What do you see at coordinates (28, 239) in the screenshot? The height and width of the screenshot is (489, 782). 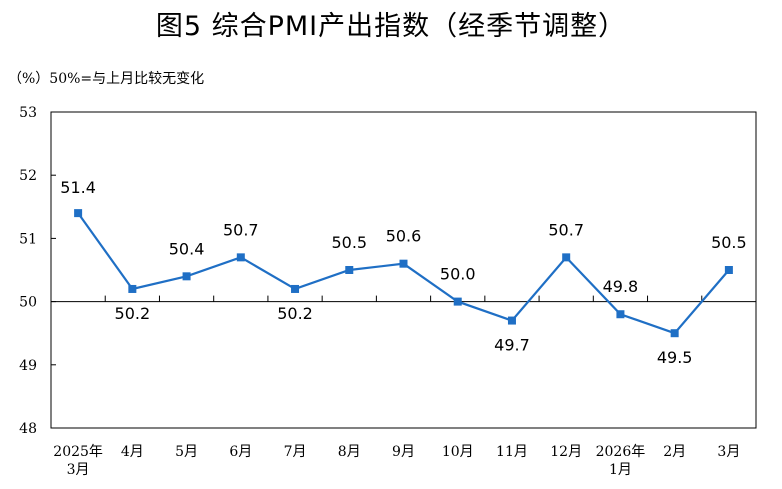 I see `y-tick-label: 51` at bounding box center [28, 239].